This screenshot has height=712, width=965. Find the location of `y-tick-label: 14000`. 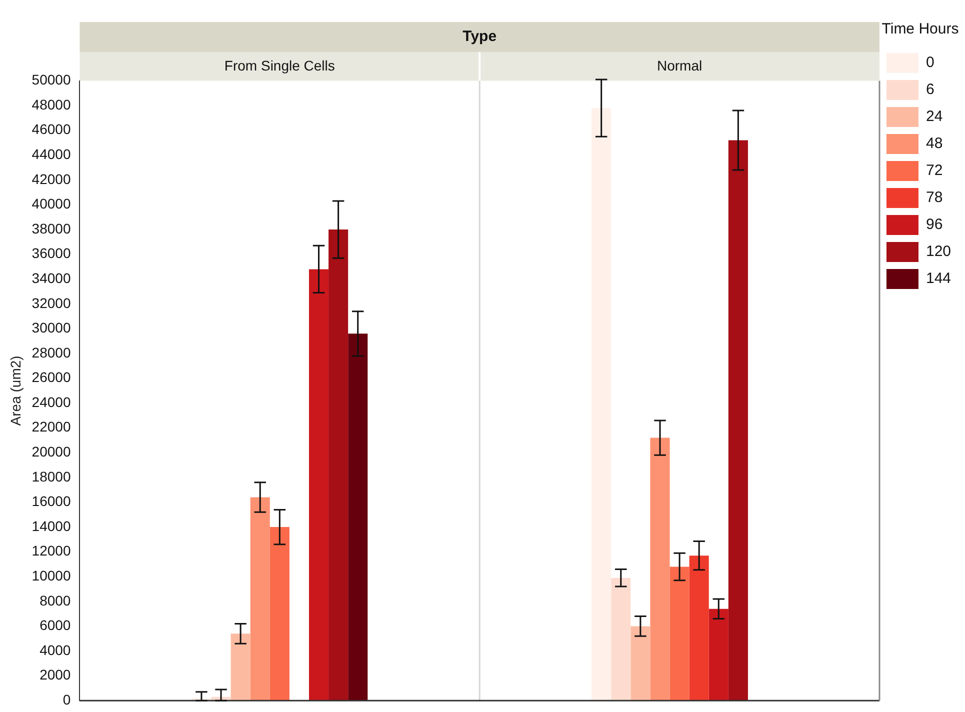

y-tick-label: 14000 is located at coordinates (51, 526).